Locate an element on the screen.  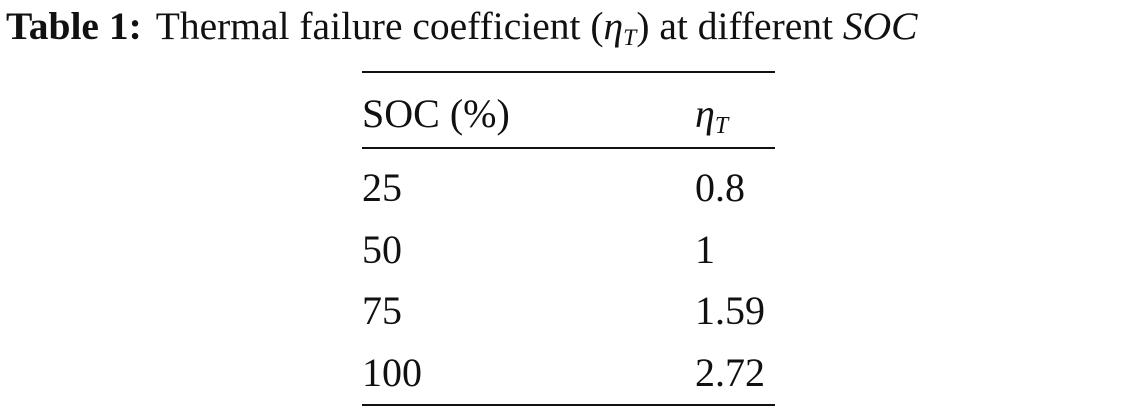
table-cell: 25 is located at coordinates (382, 187).